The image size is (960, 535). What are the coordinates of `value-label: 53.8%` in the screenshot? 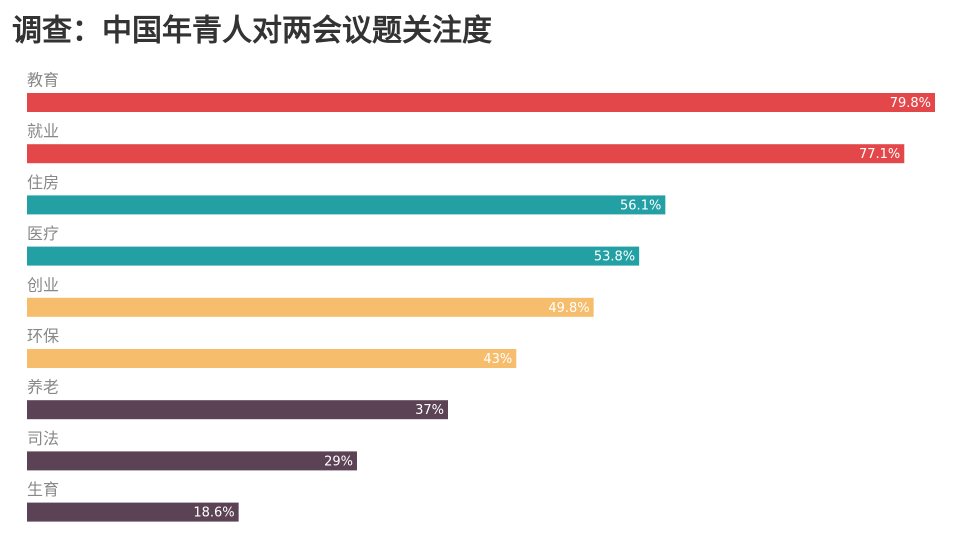 It's located at (614, 257).